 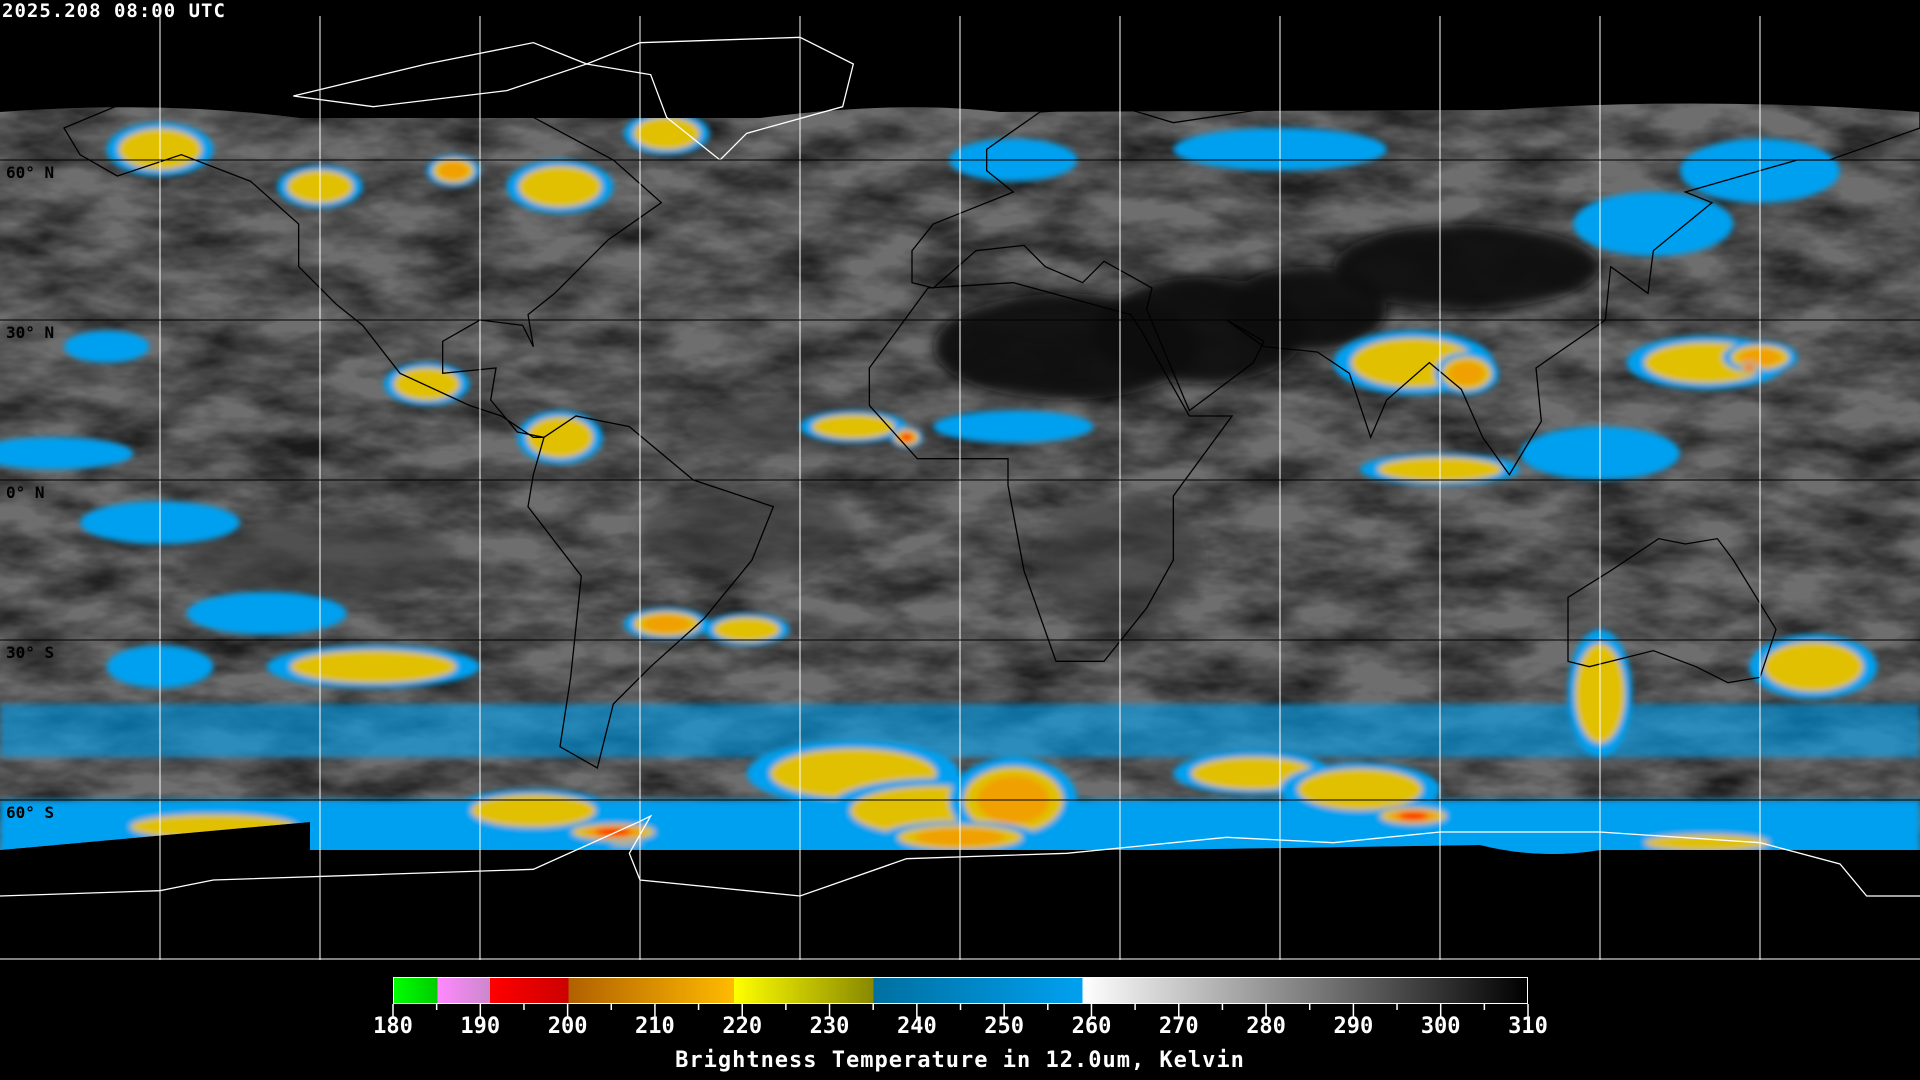 What do you see at coordinates (30, 652) in the screenshot?
I see `lat-label-30s: 30° S` at bounding box center [30, 652].